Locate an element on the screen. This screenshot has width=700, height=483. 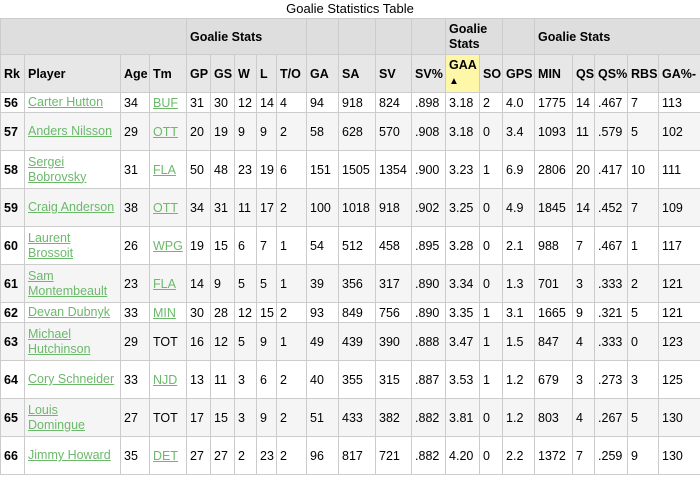
team-link: MIN is located at coordinates (164, 312).